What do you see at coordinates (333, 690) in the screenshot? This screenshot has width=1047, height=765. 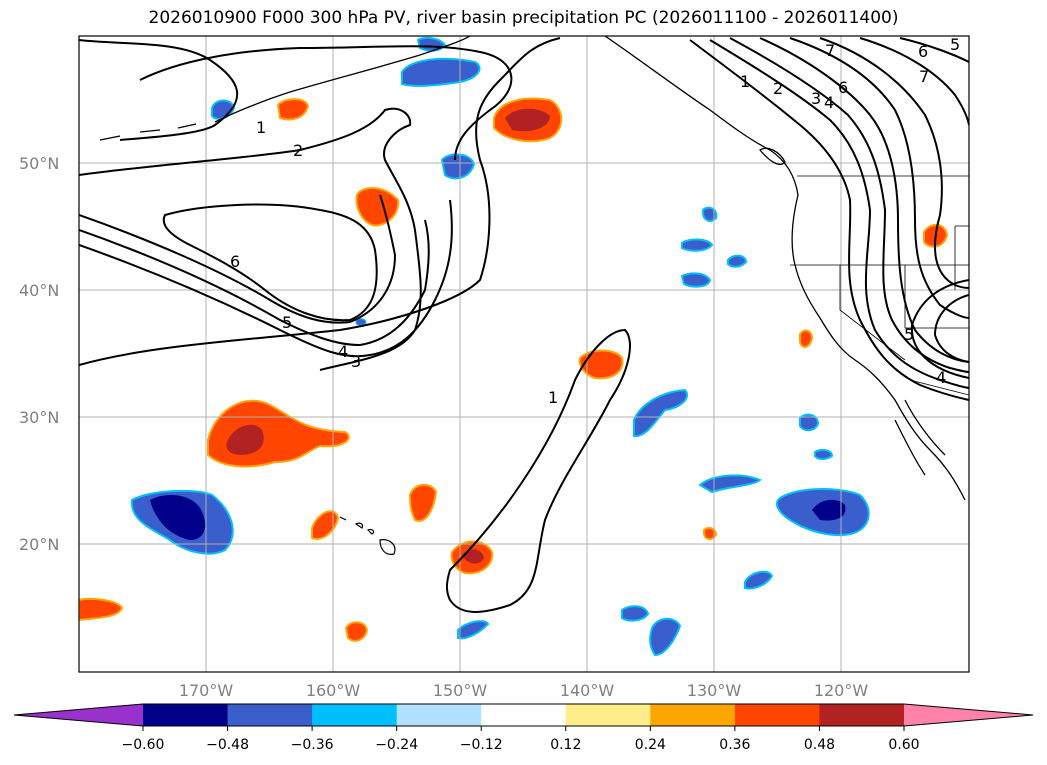 I see `lon-label: 160°W` at bounding box center [333, 690].